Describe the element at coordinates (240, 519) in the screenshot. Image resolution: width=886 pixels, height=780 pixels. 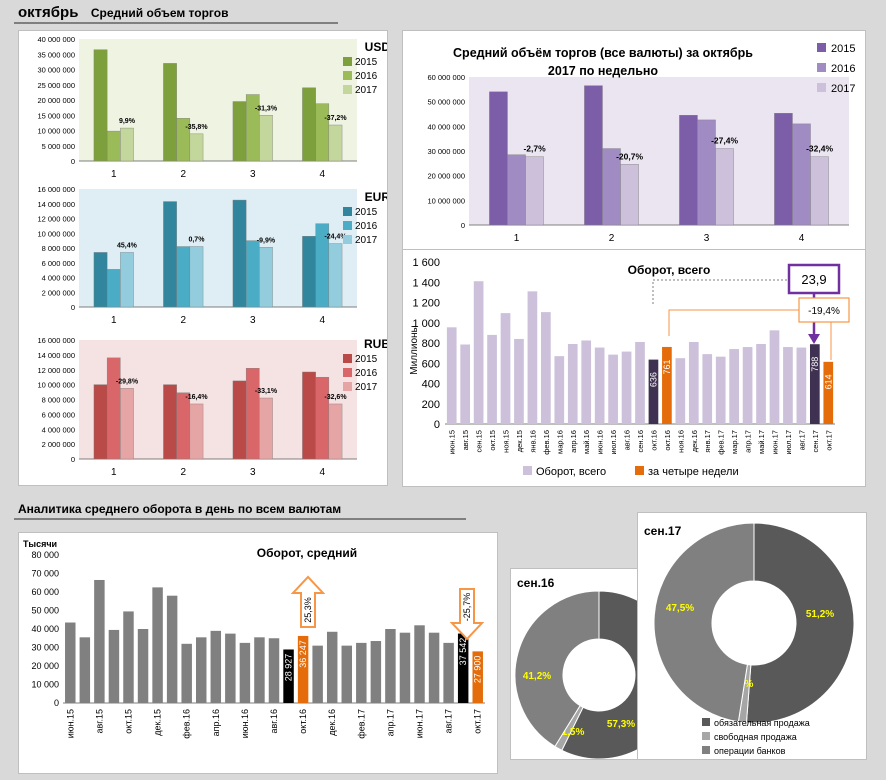
I see `section2-rule` at that location.